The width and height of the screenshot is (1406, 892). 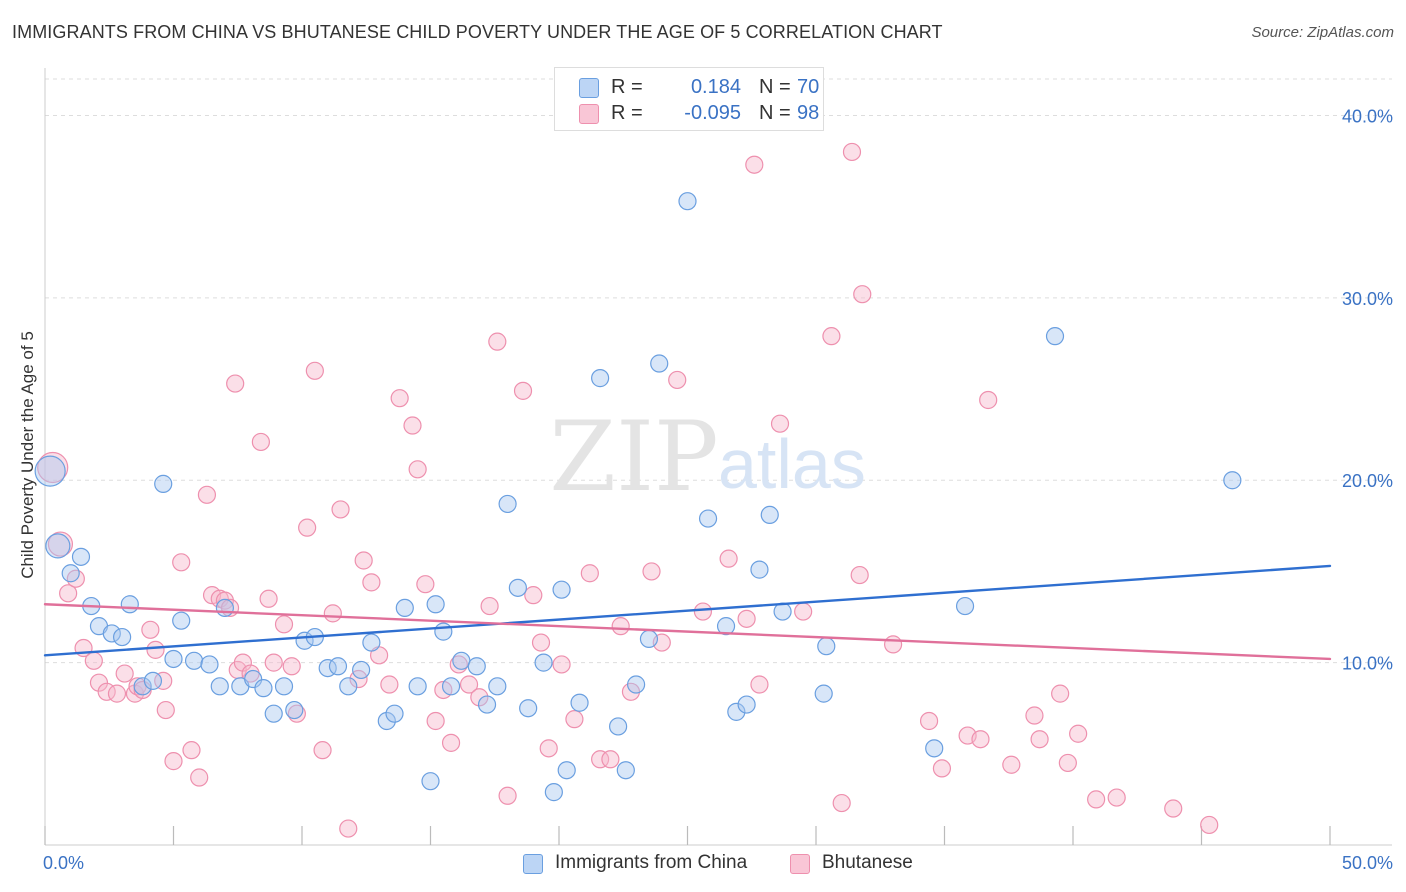 I want to click on y-tick-label: 10.0%, so click(x=1367, y=664).